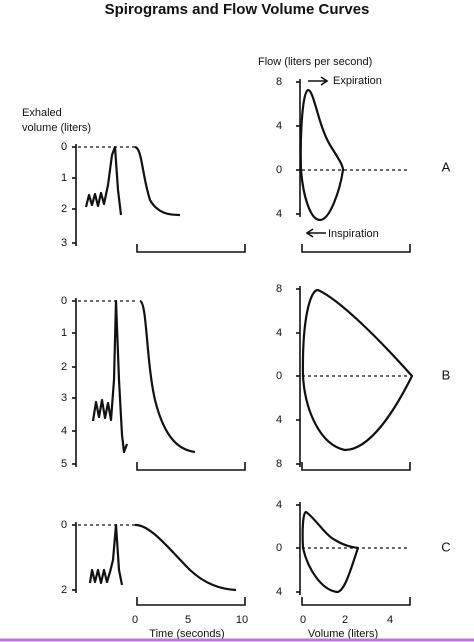 This screenshot has width=474, height=642. I want to click on inspiration-label: Inspiration, so click(353, 234).